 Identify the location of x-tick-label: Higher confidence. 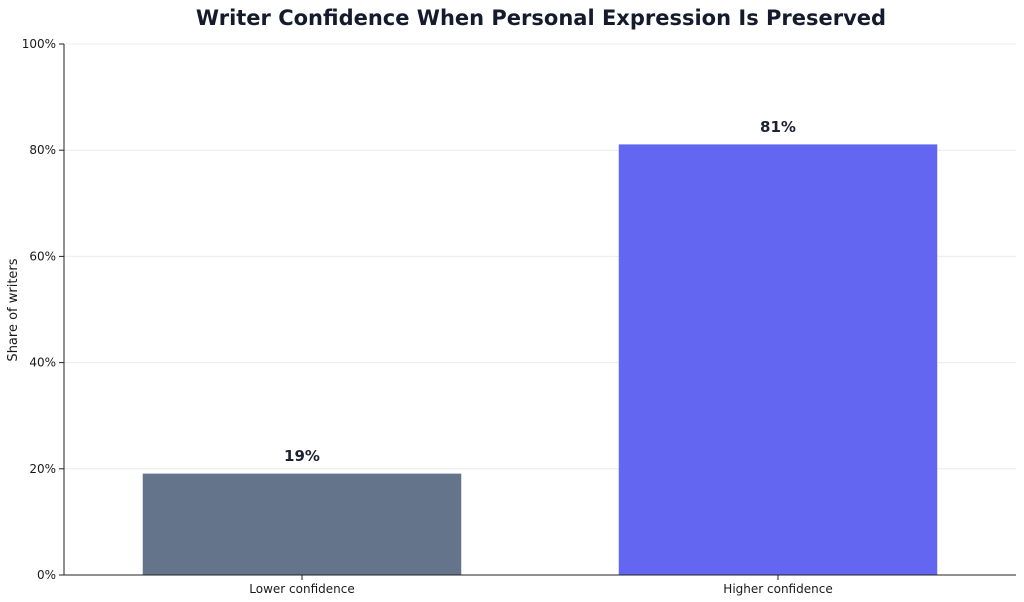
(777, 589).